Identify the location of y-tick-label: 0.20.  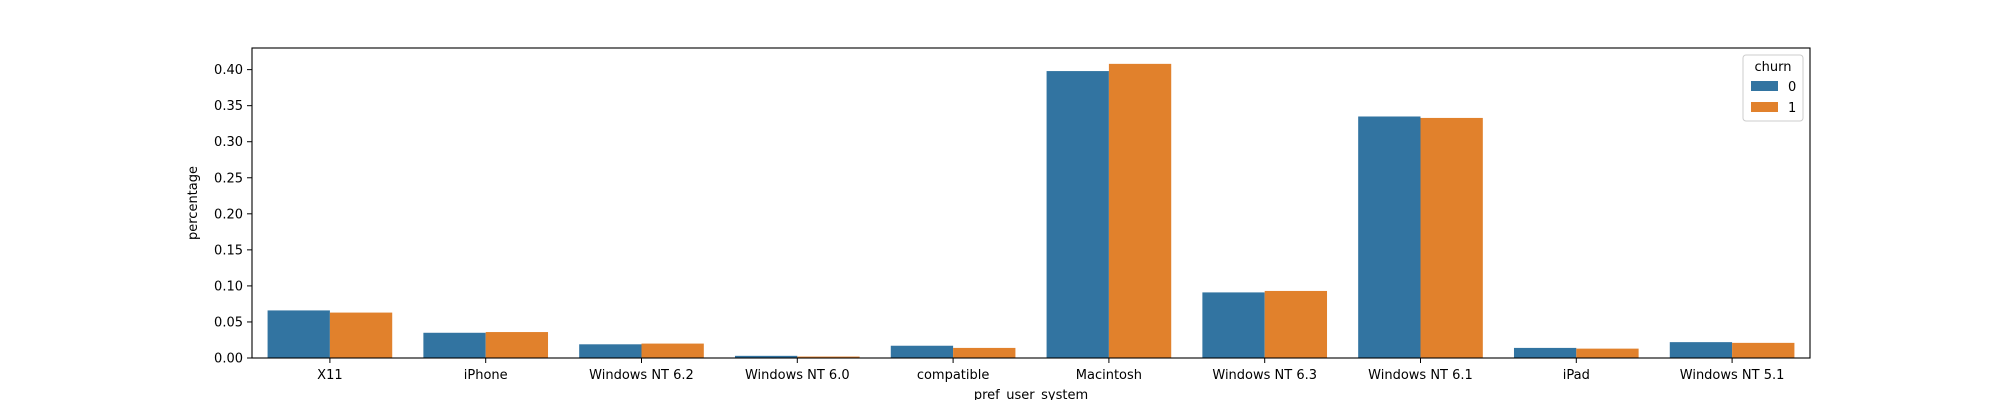
(228, 214).